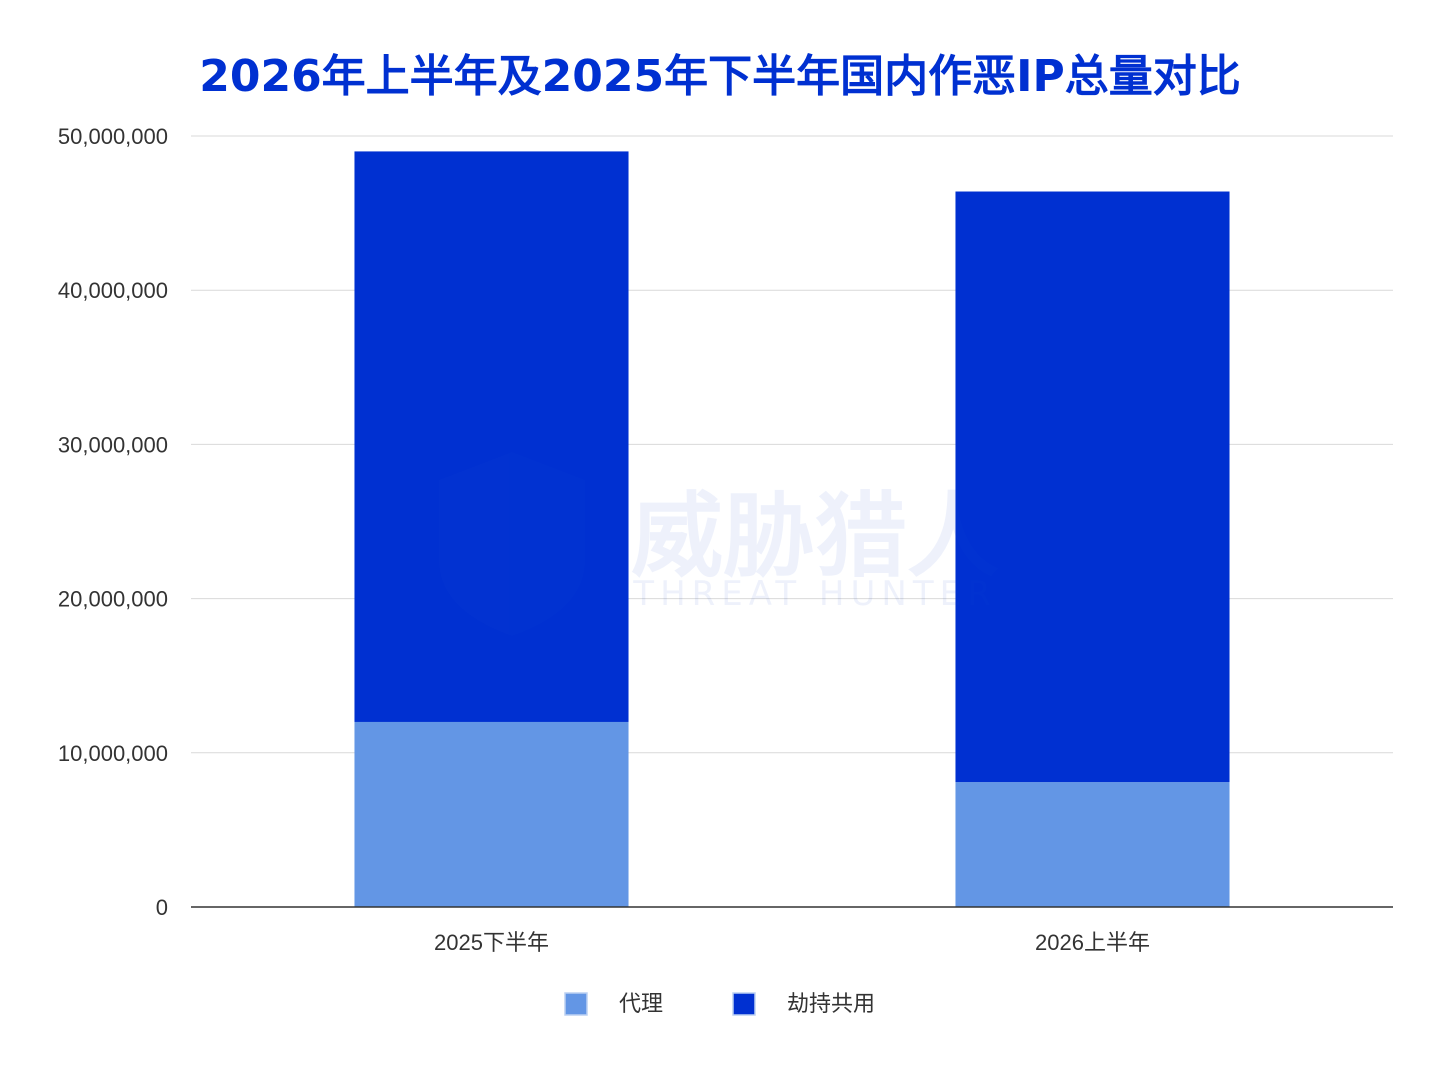 The width and height of the screenshot is (1440, 1086). What do you see at coordinates (1092, 942) in the screenshot?
I see `x-tick-label: 2026上半年` at bounding box center [1092, 942].